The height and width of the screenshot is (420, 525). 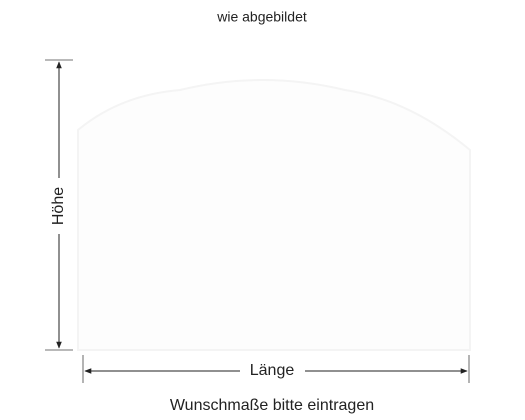 What do you see at coordinates (261, 17) in the screenshot?
I see `title: wie abgebildet` at bounding box center [261, 17].